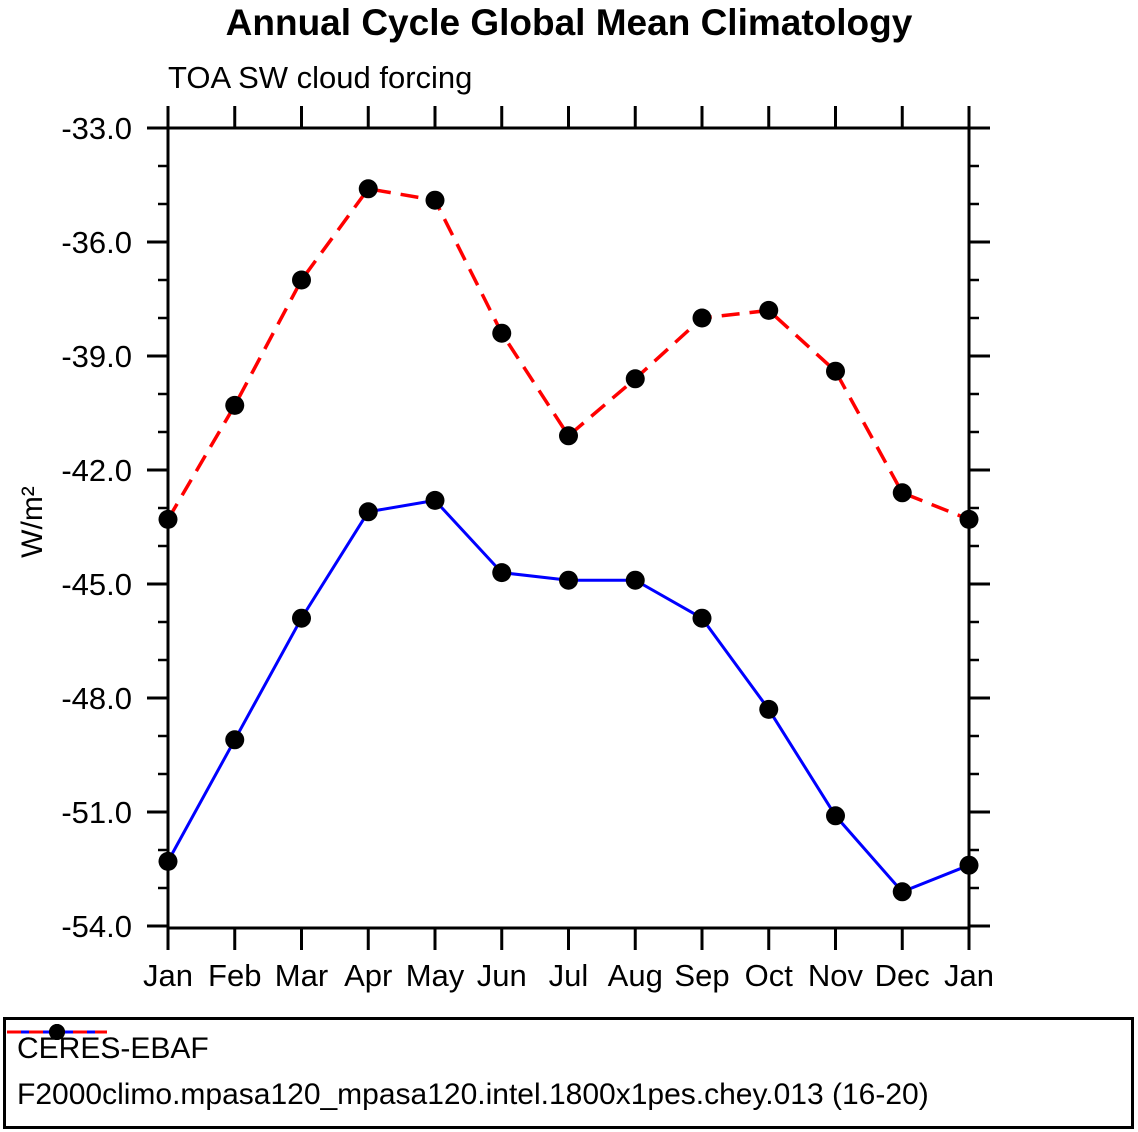 The height and width of the screenshot is (1132, 1138). Describe the element at coordinates (57, 1032) in the screenshot. I see `legend-line-dashed-sample` at that location.